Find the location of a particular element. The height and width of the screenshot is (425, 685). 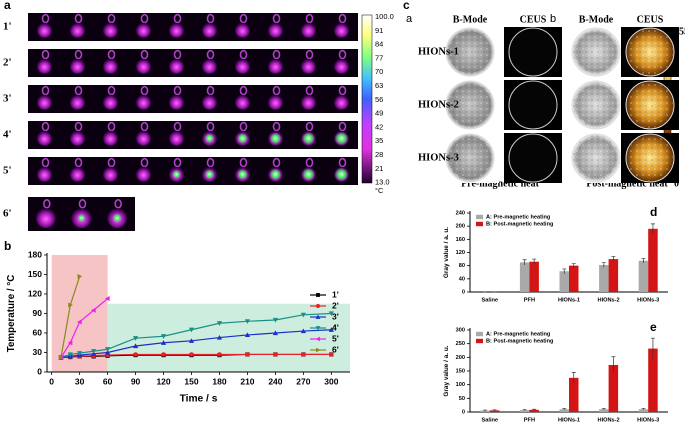

y-tick-label: 30 is located at coordinates (38, 352).